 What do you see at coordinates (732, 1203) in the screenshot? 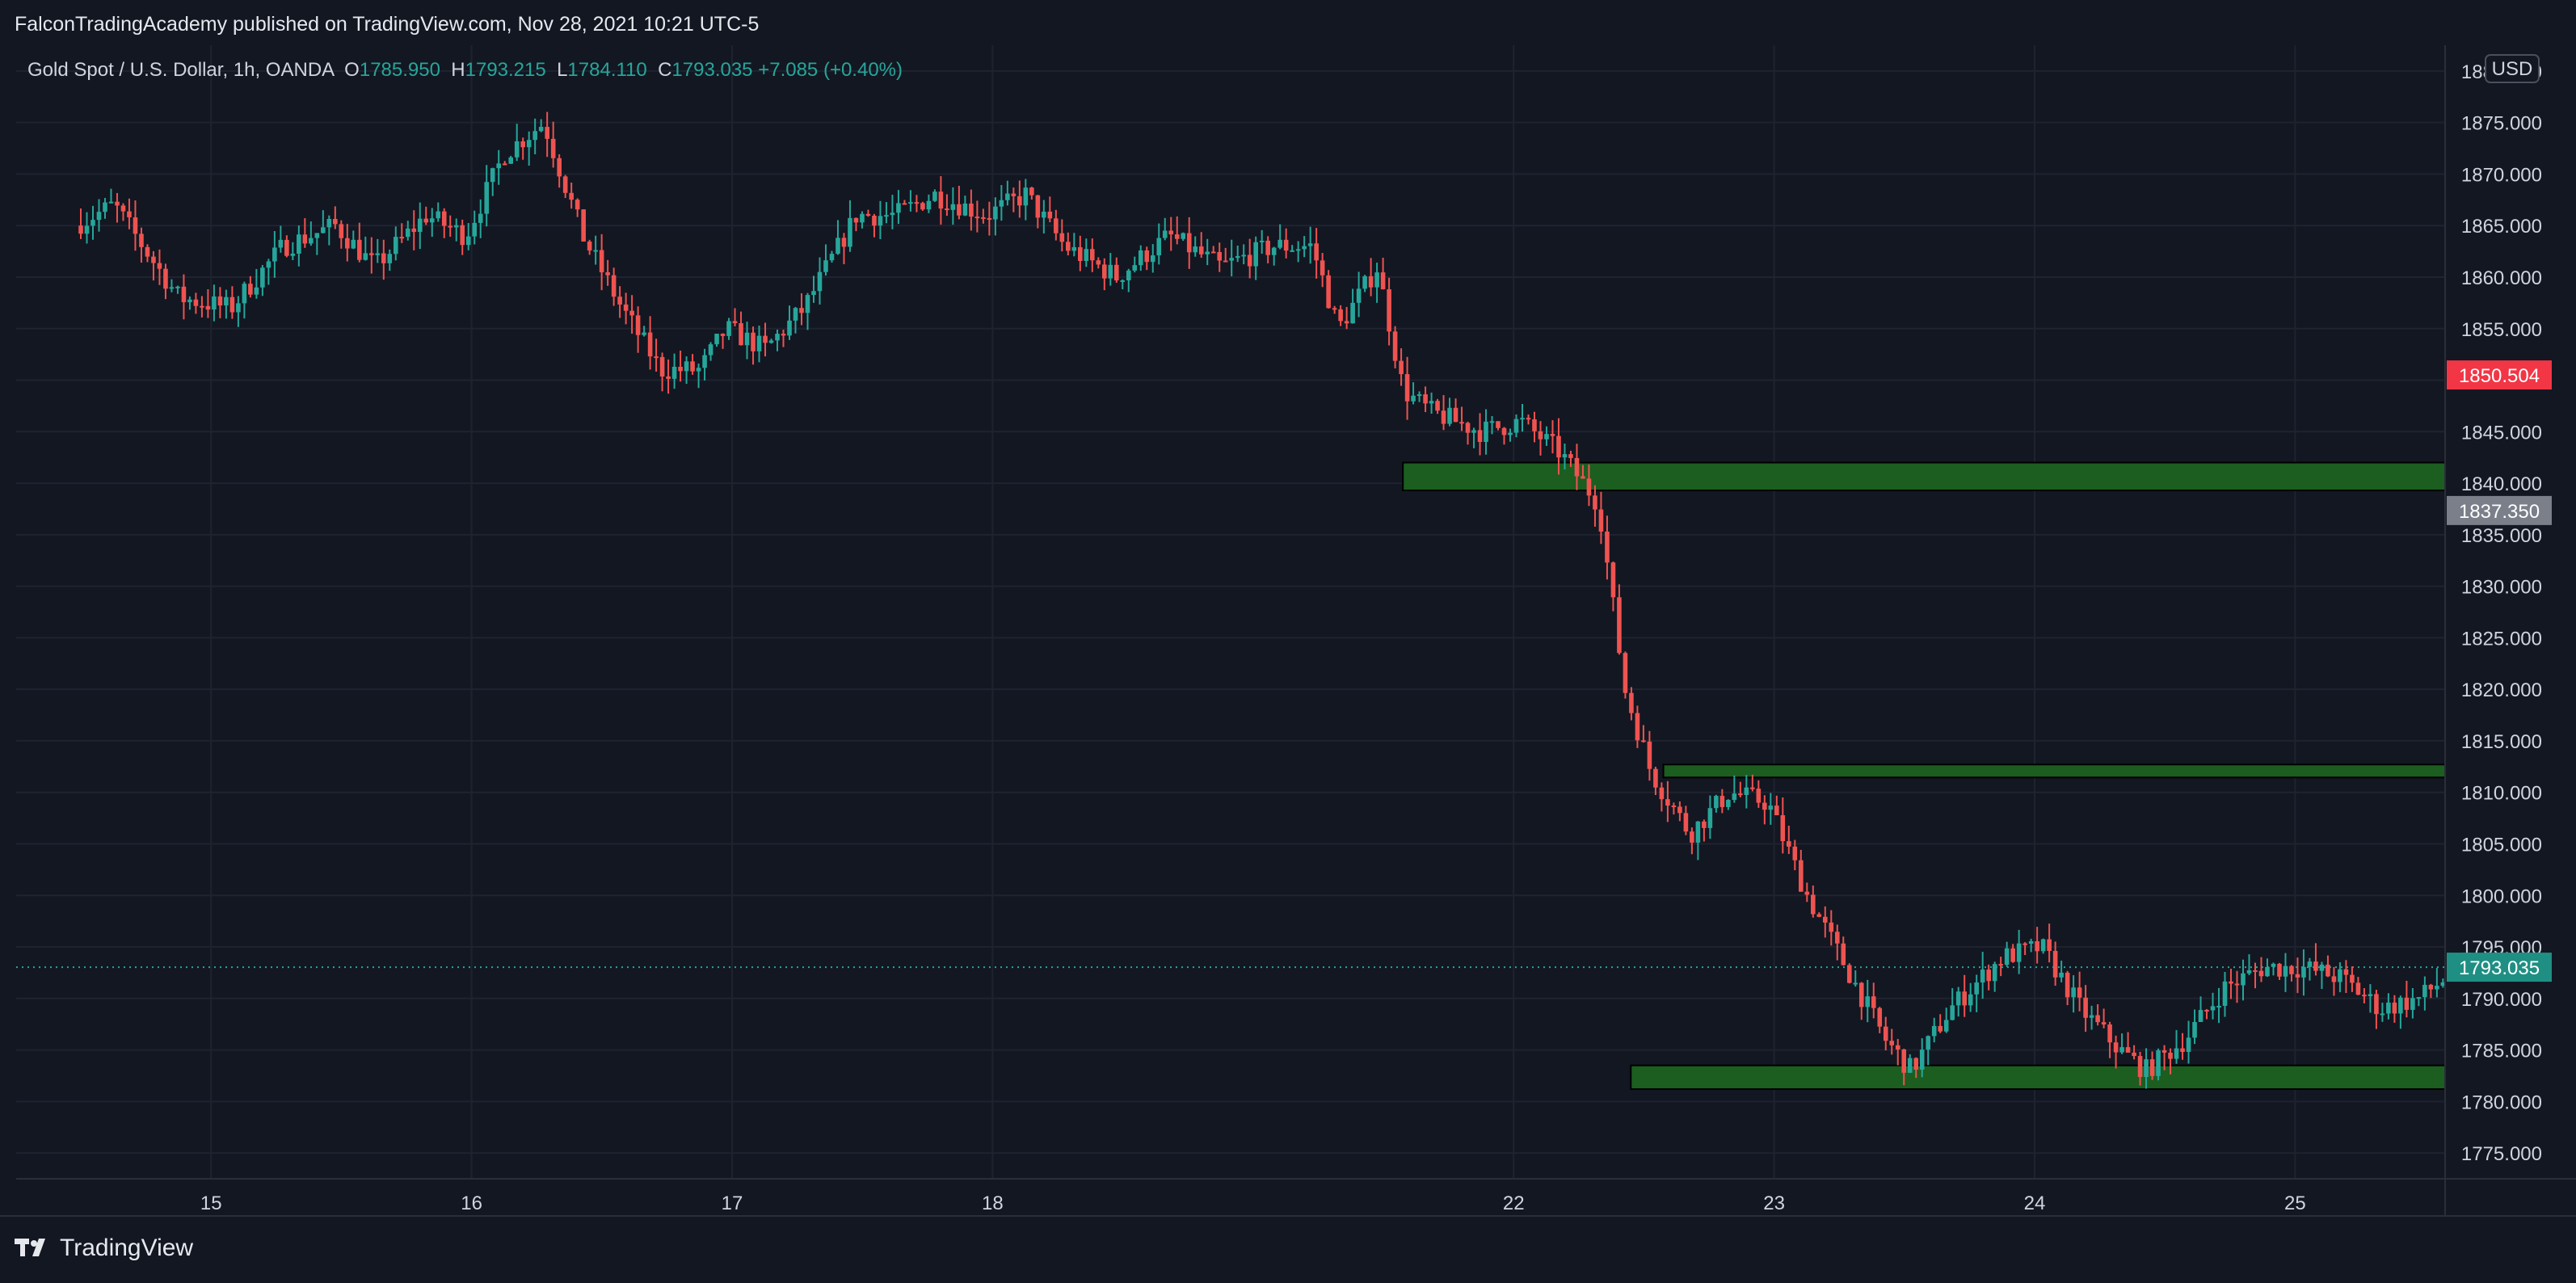
I see `time-tick-label: 17` at bounding box center [732, 1203].